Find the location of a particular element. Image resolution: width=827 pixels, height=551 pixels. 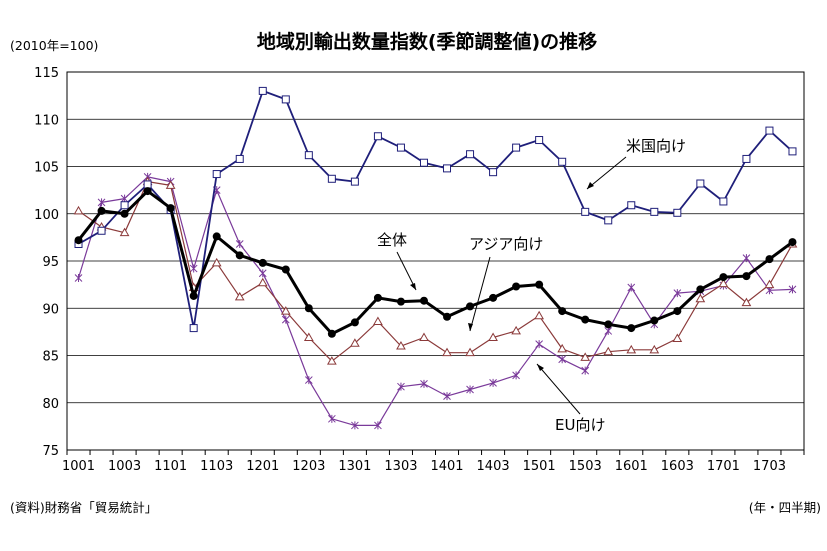

y-tick-label: 110 is located at coordinates (46, 120).